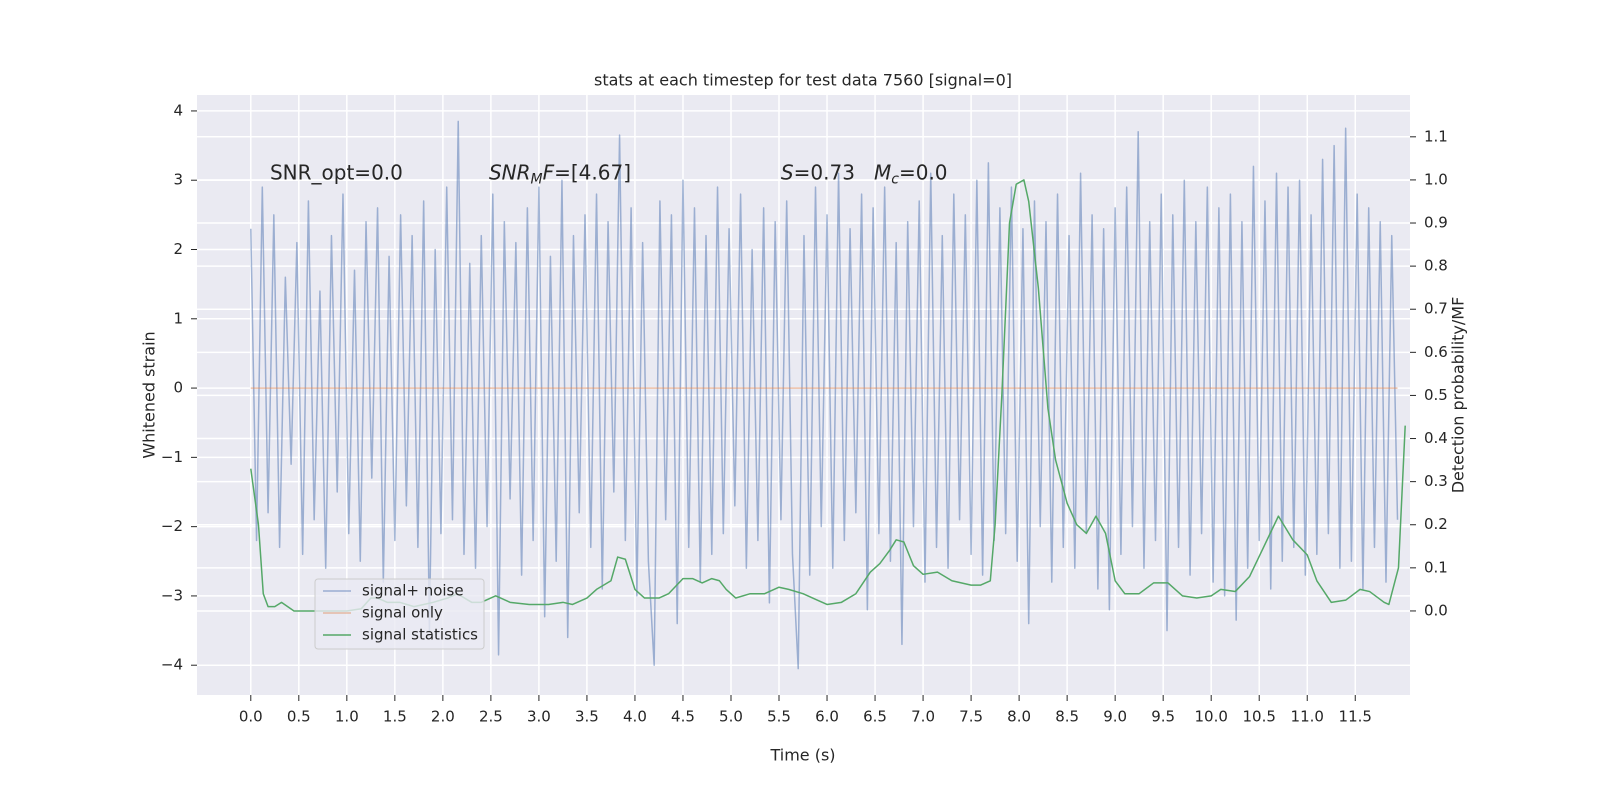 The image size is (1600, 800). What do you see at coordinates (539, 717) in the screenshot?
I see `x-tick-label: 3.0` at bounding box center [539, 717].